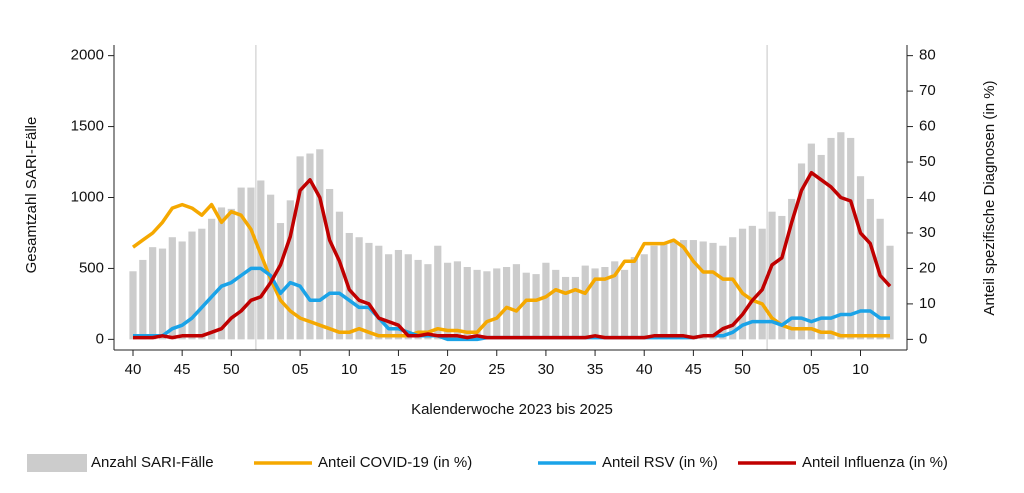 The image size is (1024, 493). I want to click on legend-label: Anteil RSV (in %), so click(660, 462).